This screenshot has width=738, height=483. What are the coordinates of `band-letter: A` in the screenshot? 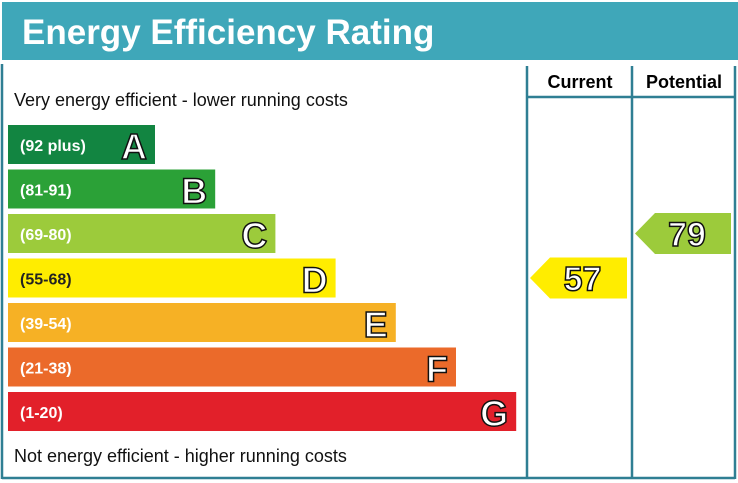 It's located at (134, 146).